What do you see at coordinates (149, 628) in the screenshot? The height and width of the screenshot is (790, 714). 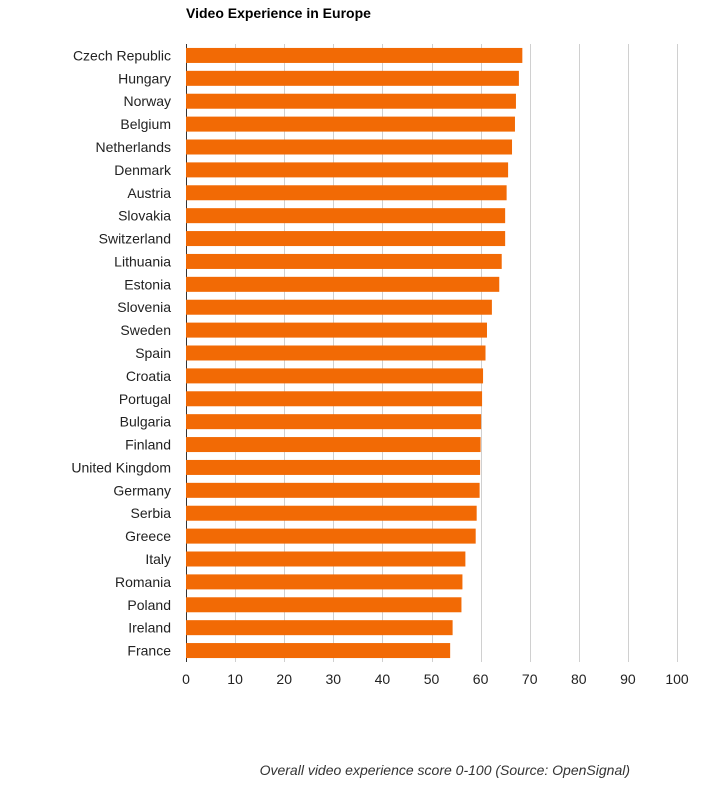 I see `category-label: Ireland` at bounding box center [149, 628].